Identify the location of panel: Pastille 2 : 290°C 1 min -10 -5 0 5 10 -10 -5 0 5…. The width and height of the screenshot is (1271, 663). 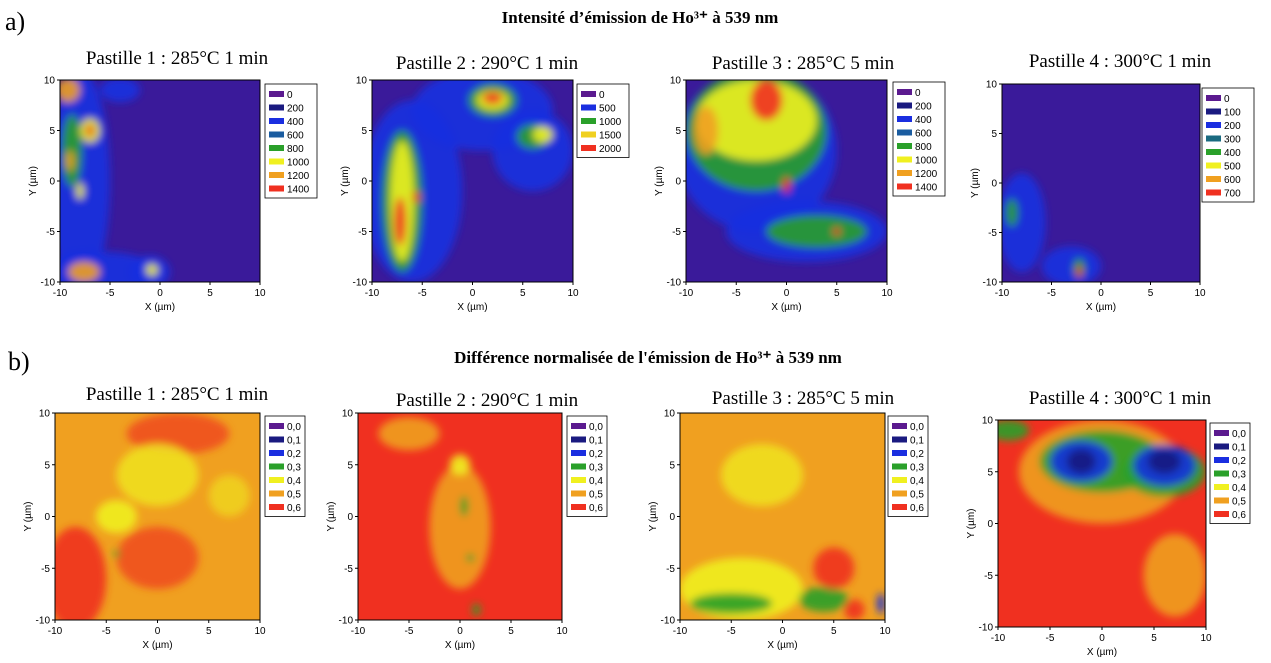
(485, 183).